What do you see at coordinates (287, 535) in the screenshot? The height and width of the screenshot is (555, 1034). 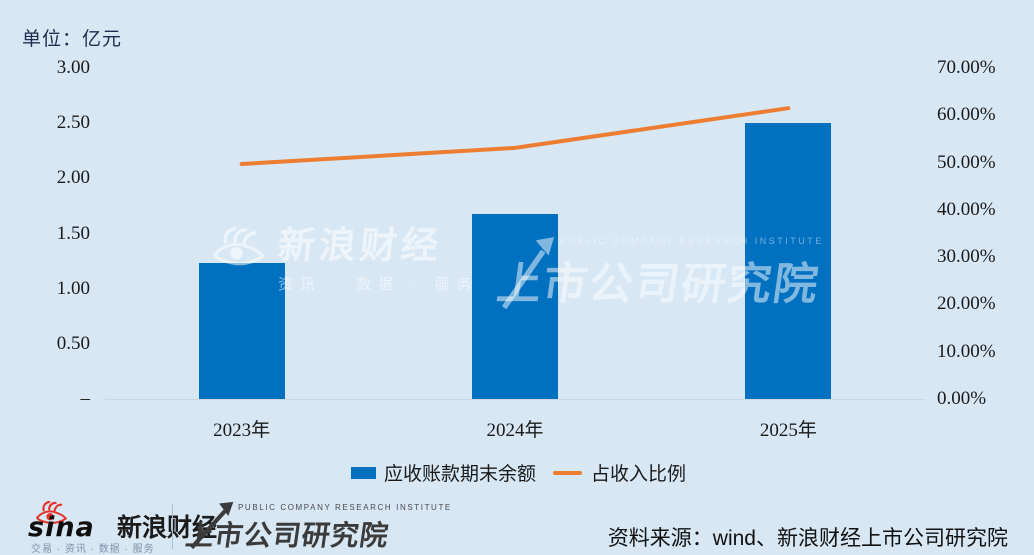 I see `pcri-title: 上市公司研究院` at bounding box center [287, 535].